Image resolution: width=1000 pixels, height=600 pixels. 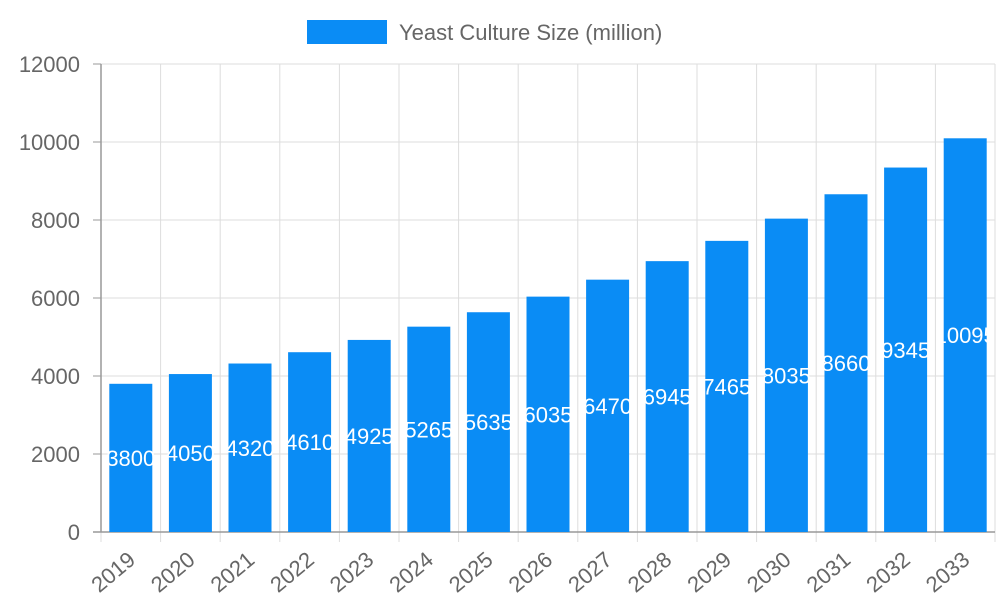 I want to click on bar-data-label: 4925, so click(x=369, y=436).